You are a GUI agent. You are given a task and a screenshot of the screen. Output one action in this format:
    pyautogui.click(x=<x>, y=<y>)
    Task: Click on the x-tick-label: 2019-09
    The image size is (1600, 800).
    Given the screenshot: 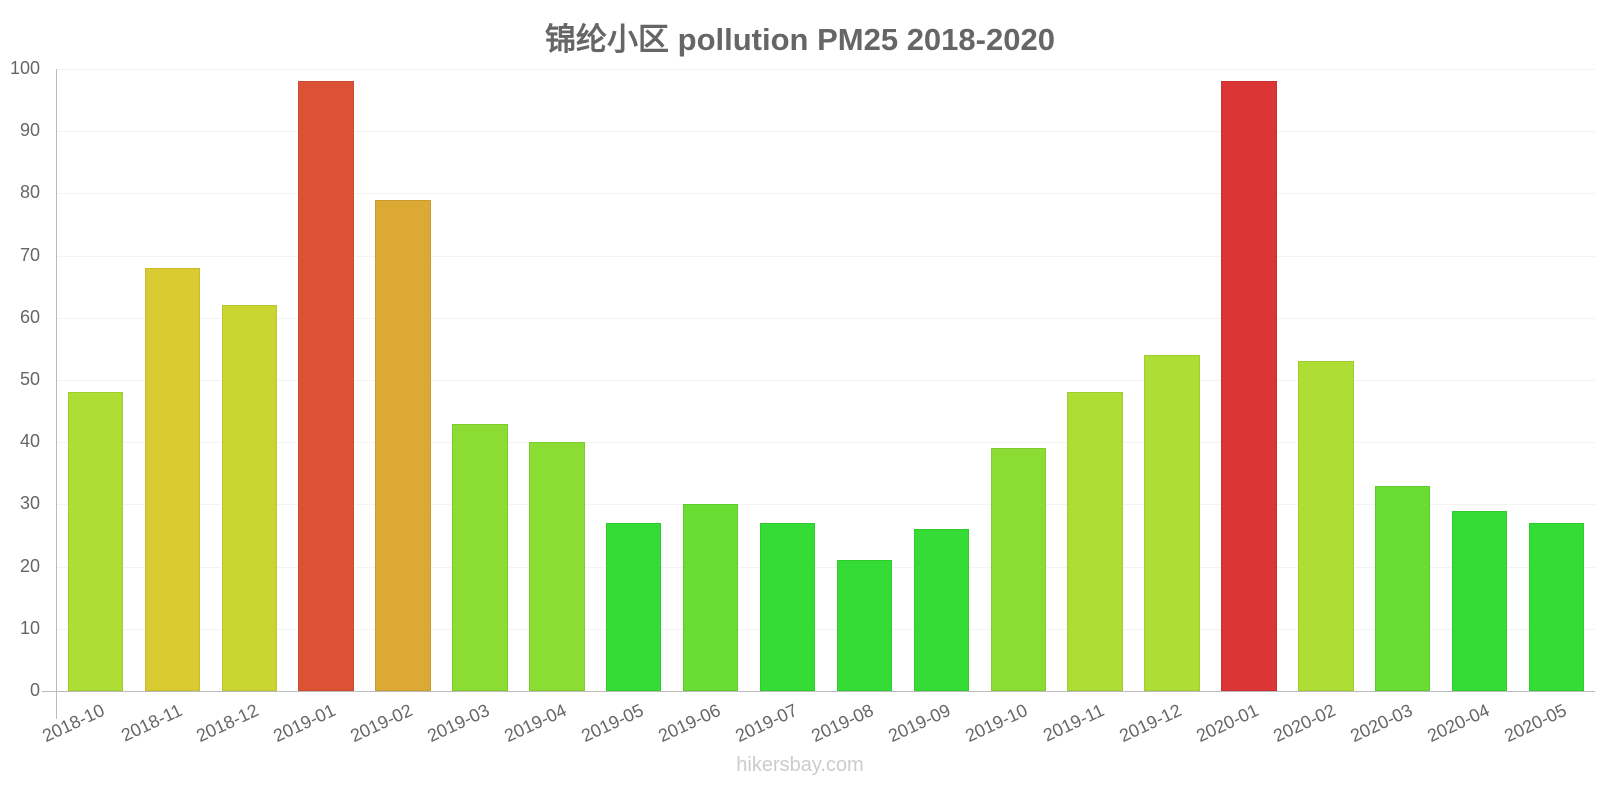 What is the action you would take?
    pyautogui.click(x=919, y=723)
    